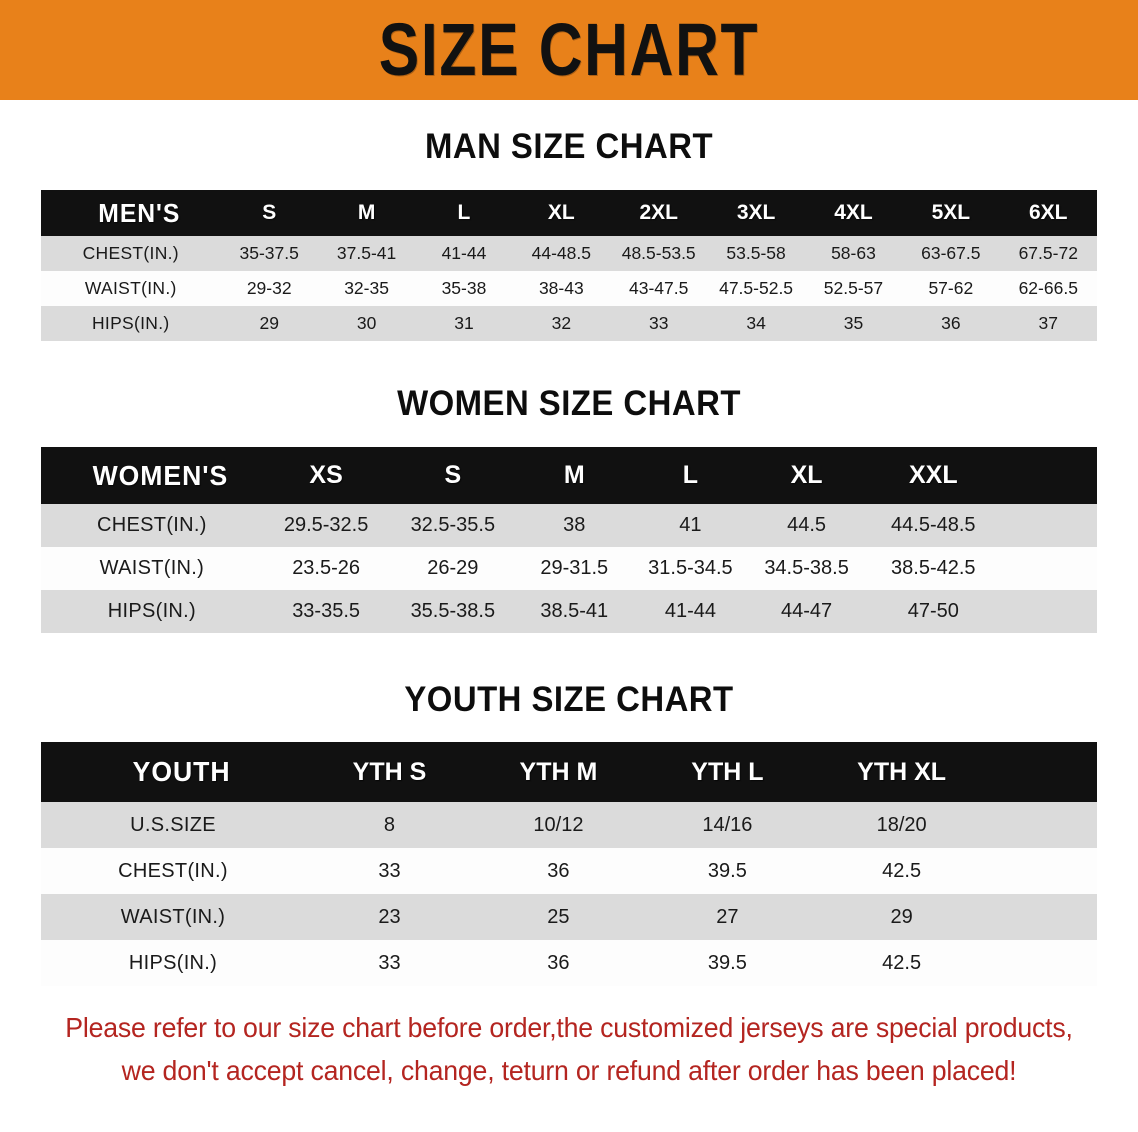  Describe the element at coordinates (756, 323) in the screenshot. I see `man-cell: 34` at that location.